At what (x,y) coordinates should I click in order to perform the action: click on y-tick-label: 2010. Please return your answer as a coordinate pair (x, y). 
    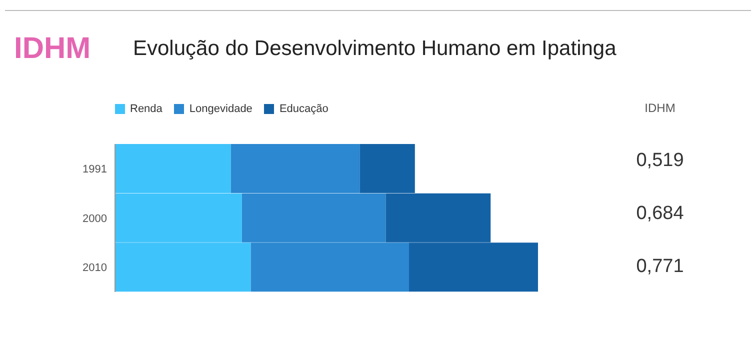
    Looking at the image, I should click on (94, 268).